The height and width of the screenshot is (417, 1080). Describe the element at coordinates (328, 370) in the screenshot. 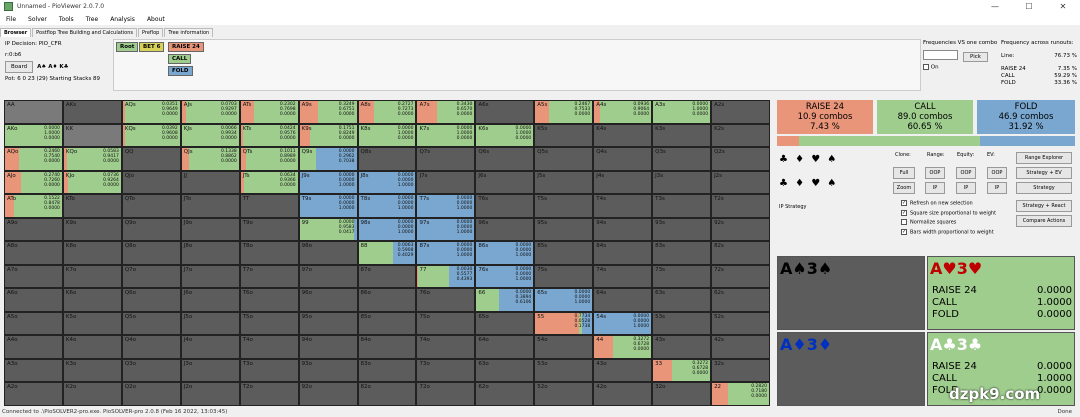

I see `hand-cell-93o: 93o` at that location.